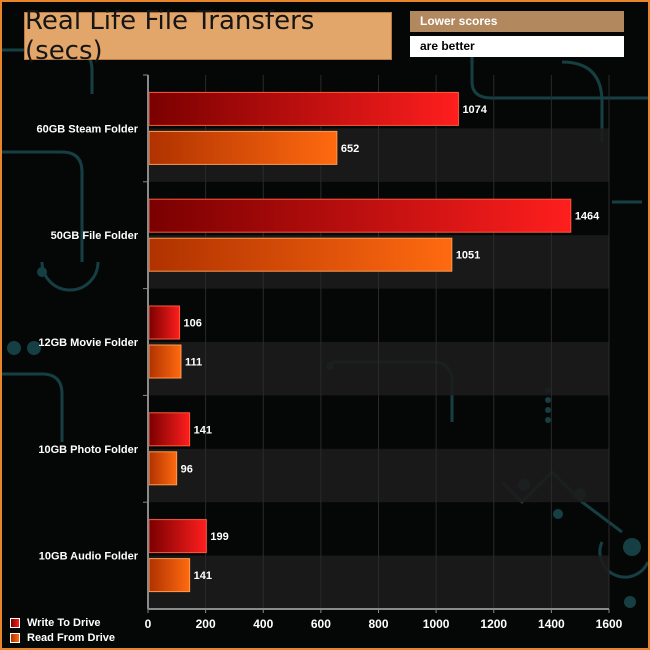 This screenshot has height=650, width=650. What do you see at coordinates (187, 469) in the screenshot?
I see `value-label-read-3: 96` at bounding box center [187, 469].